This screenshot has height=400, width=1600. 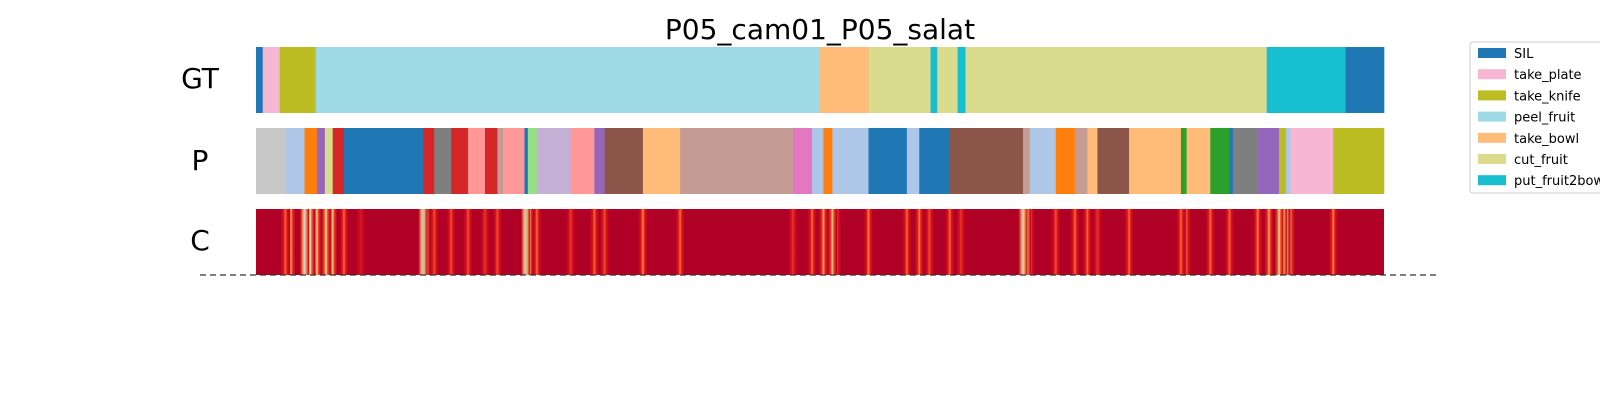 I want to click on gt-segment-row, so click(x=820, y=80).